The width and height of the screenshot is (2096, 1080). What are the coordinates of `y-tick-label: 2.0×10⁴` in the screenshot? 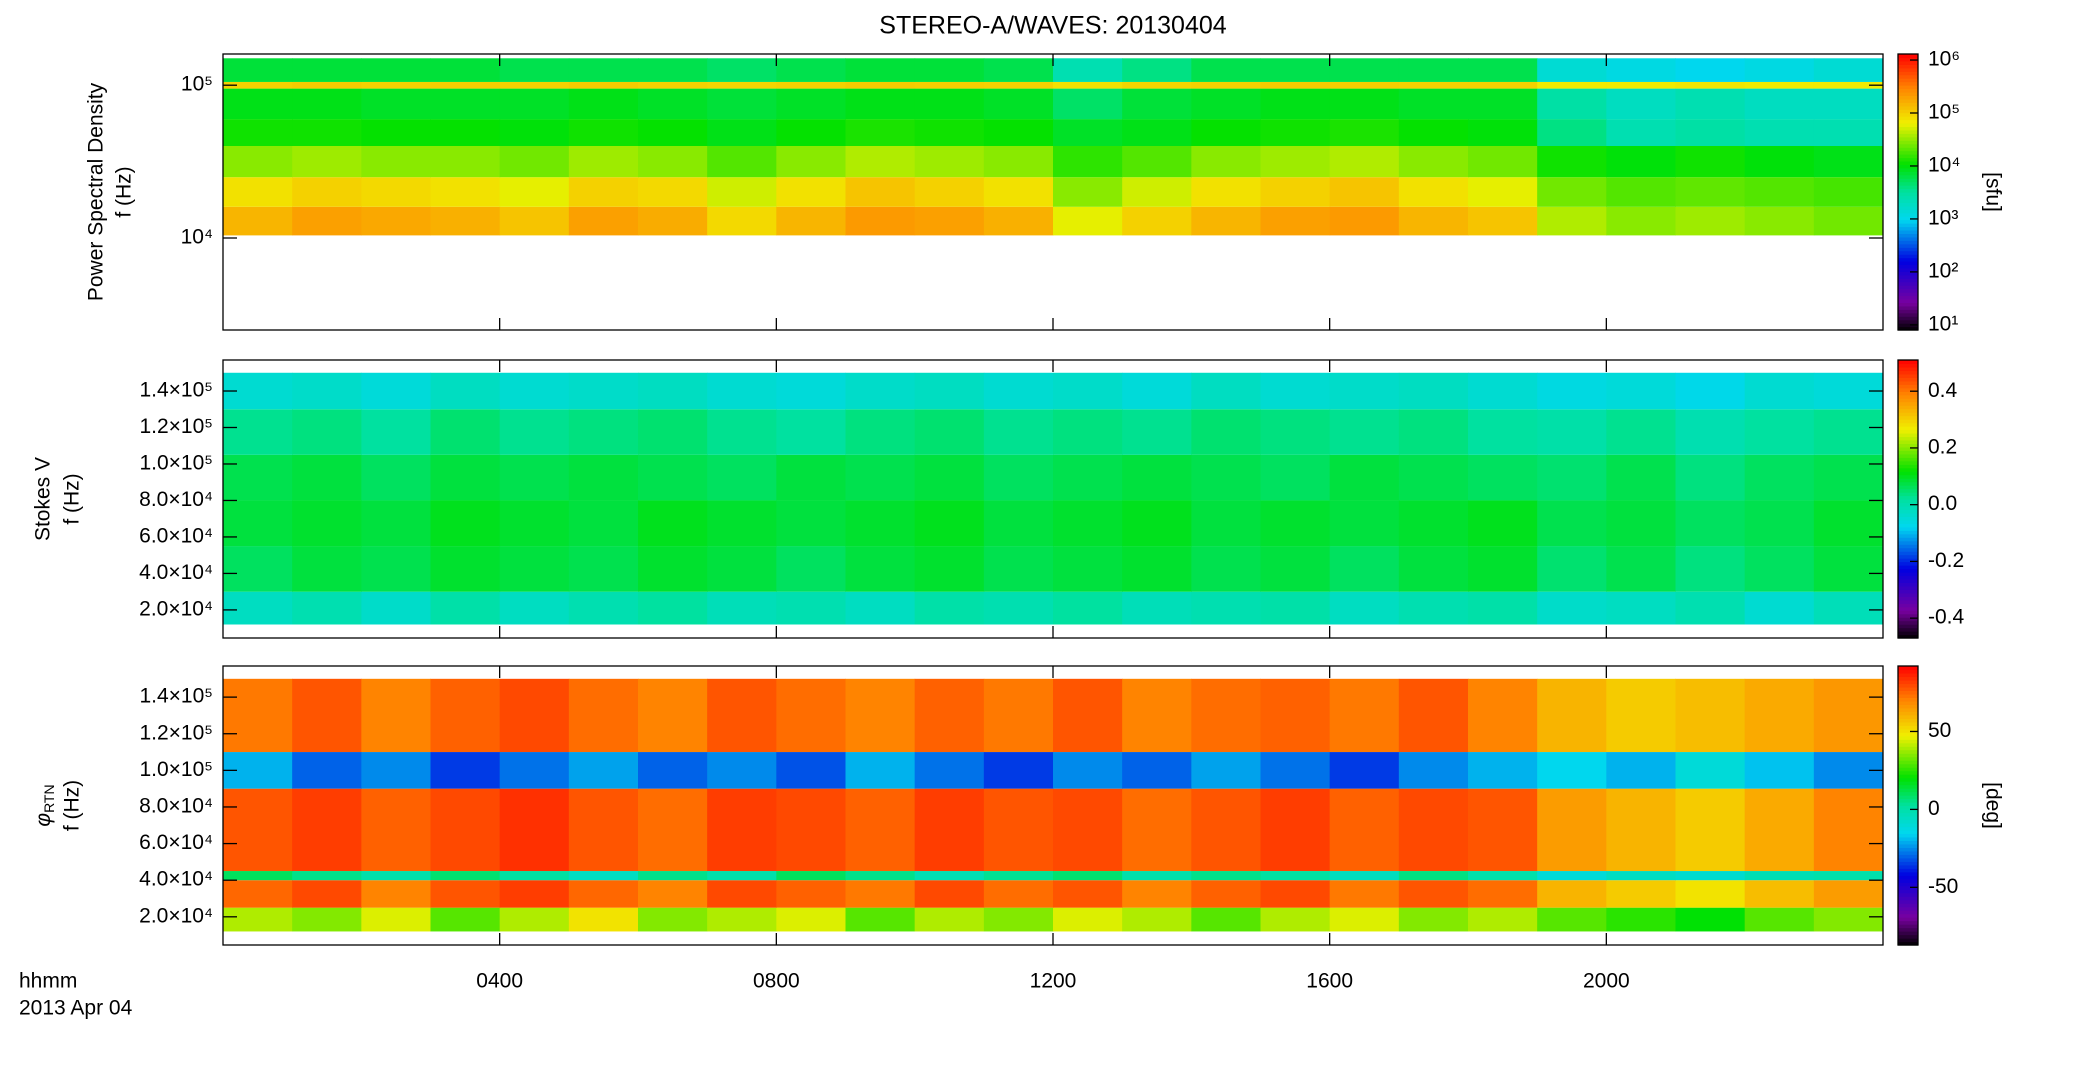 It's located at (176, 608).